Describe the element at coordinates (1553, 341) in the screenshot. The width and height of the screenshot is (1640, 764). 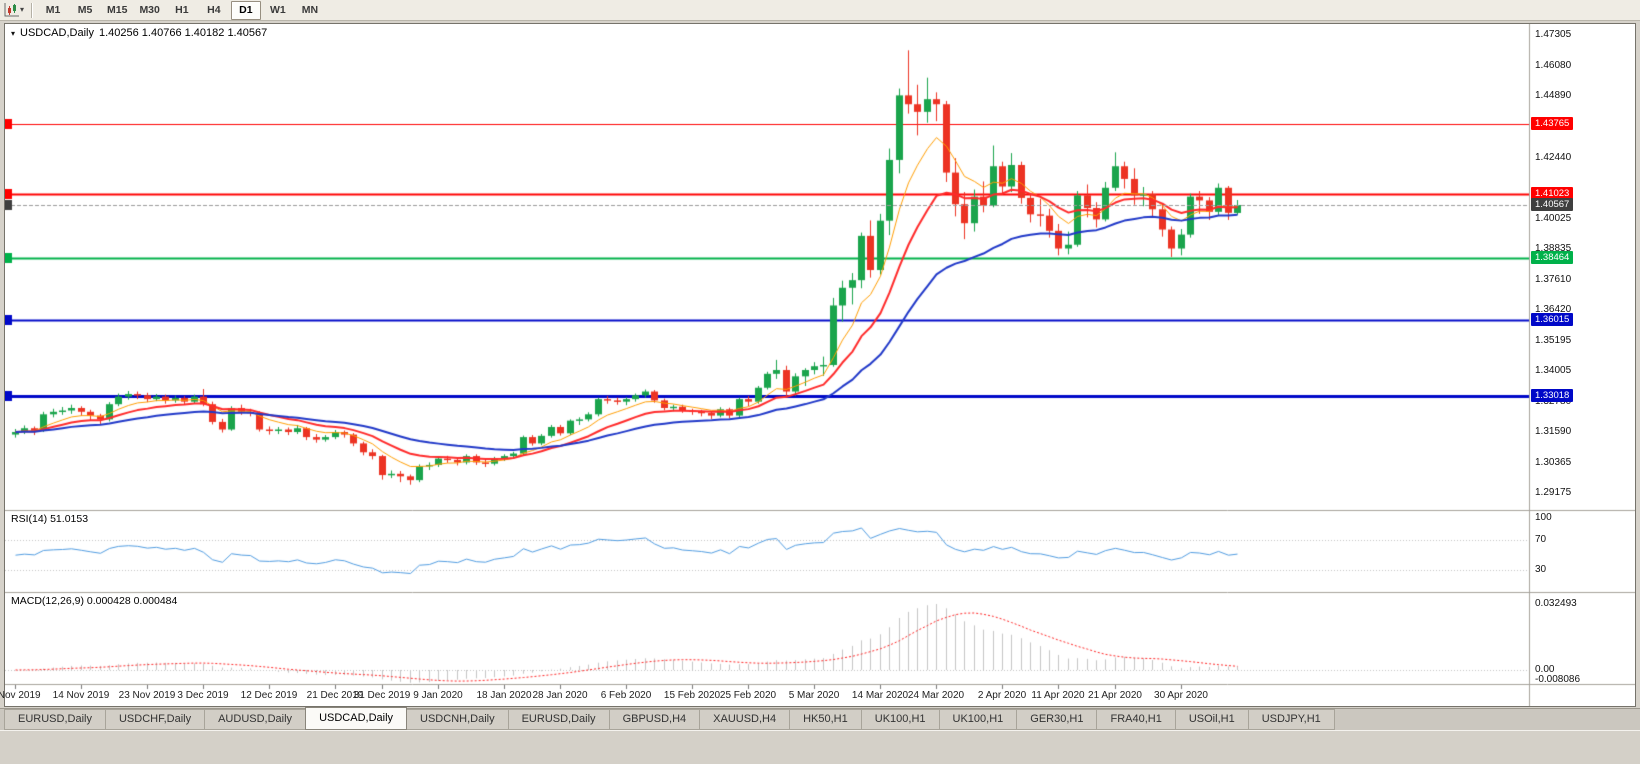
I see `price-axis-label: 1.35195` at that location.